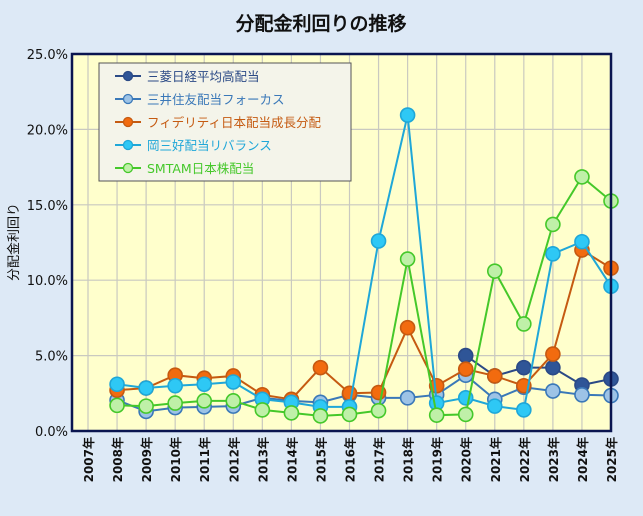 This screenshot has width=643, height=516. I want to click on x-tick-label: 2020年, so click(466, 459).